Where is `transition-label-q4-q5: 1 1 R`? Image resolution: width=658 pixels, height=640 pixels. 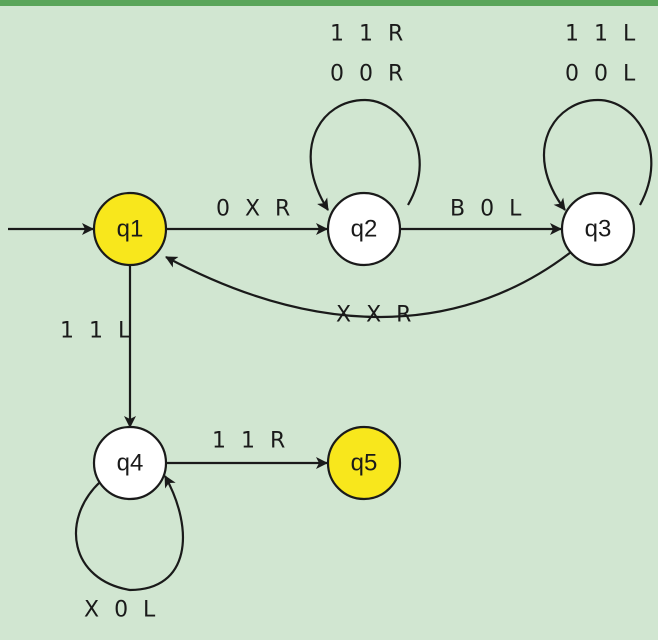
transition-label-q4-q5: 1 1 R is located at coordinates (250, 441).